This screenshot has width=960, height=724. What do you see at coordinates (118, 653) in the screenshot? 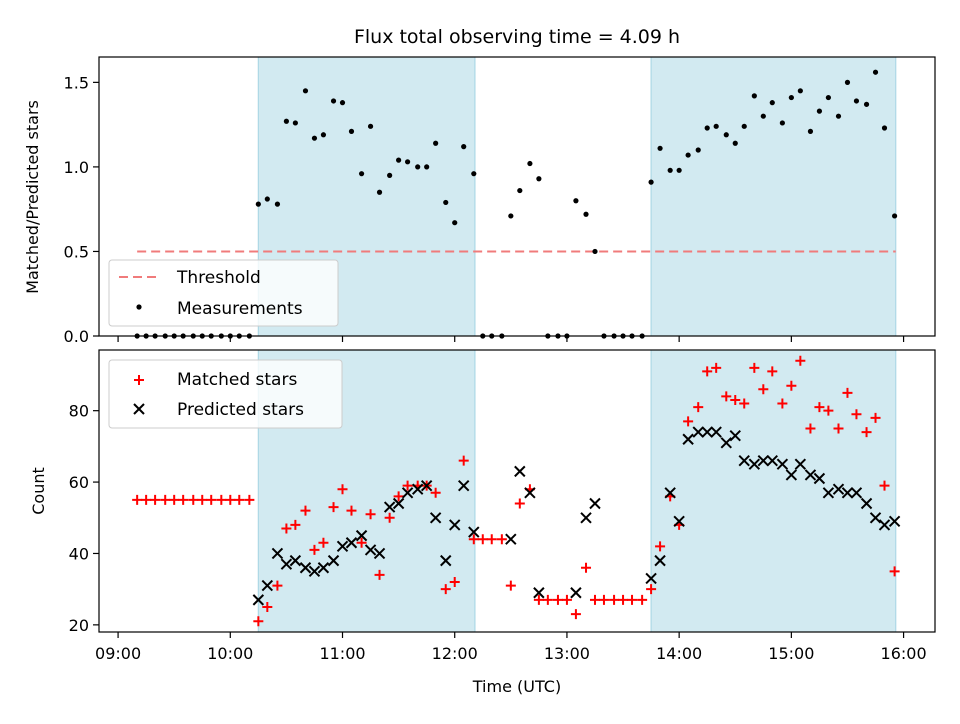
I see `x-tick-label: 09:00` at bounding box center [118, 653].